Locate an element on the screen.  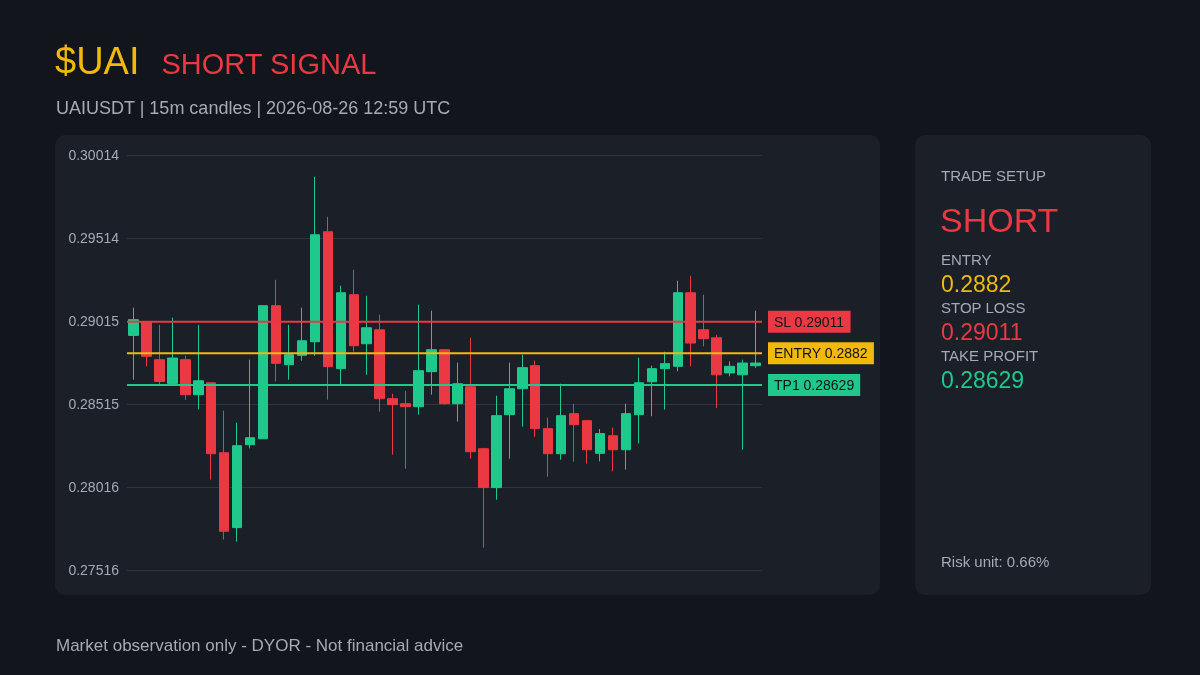
text: SHORT is located at coordinates (999, 220).